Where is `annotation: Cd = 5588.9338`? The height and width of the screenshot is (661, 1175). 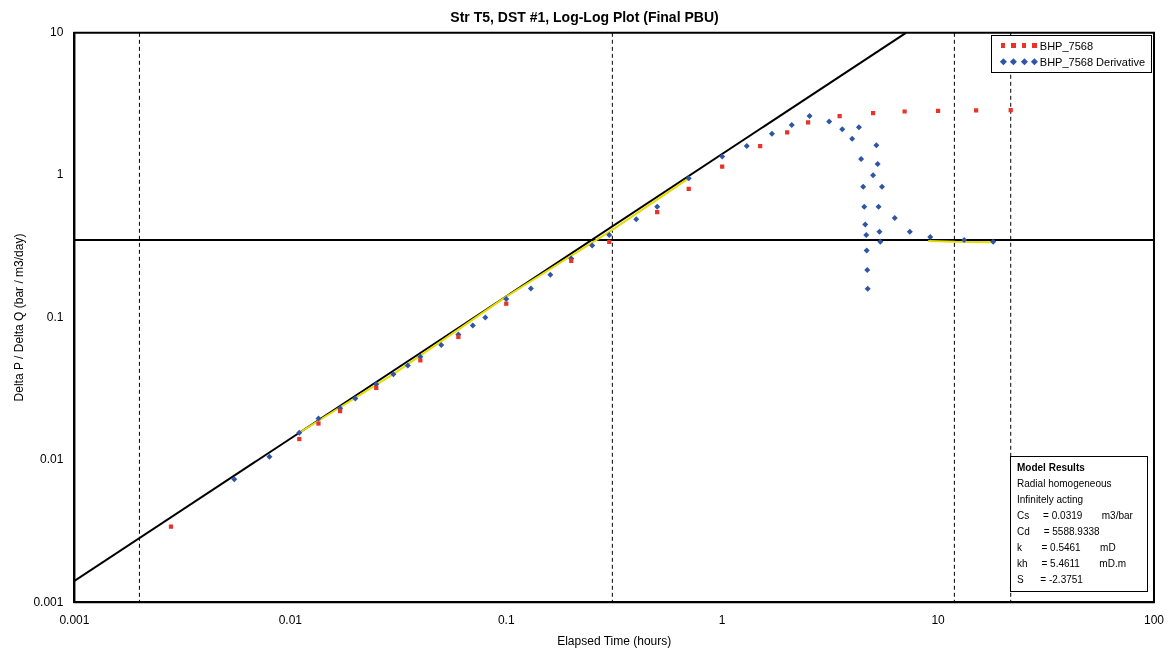
annotation: Cd = 5588.9338 is located at coordinates (1059, 532).